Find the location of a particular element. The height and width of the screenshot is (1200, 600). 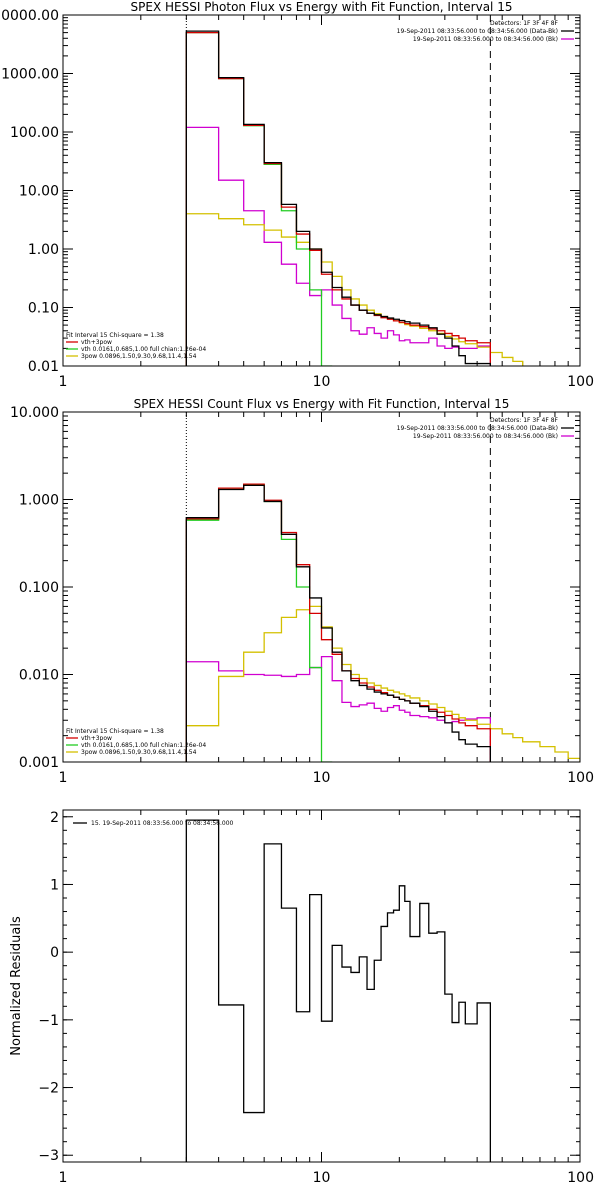

y-tick-label: 0.001 is located at coordinates (39, 763).